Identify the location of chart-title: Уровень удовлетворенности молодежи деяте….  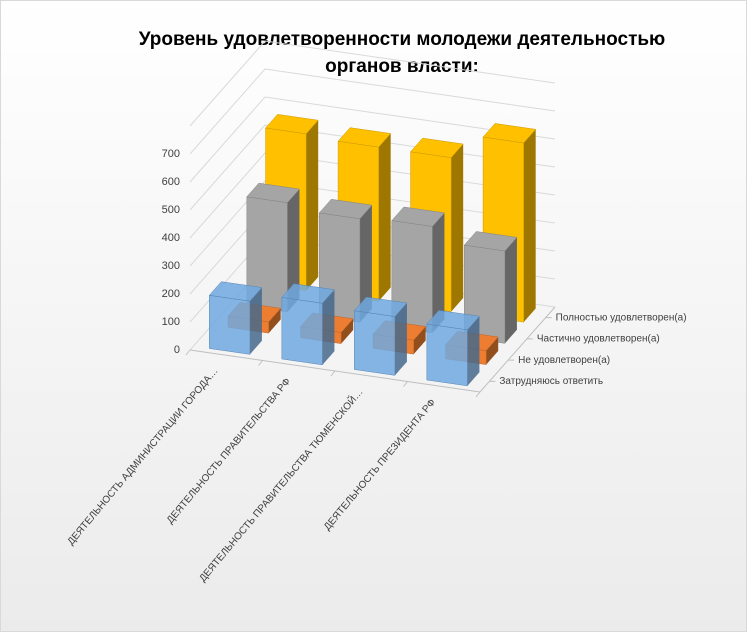
(402, 39).